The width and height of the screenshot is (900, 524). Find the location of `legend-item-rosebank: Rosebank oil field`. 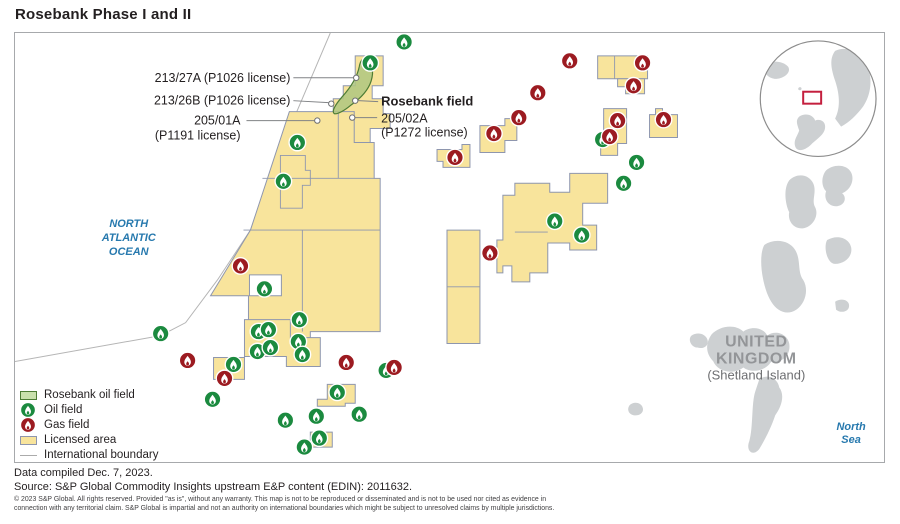

legend-item-rosebank: Rosebank oil field is located at coordinates (88, 395).